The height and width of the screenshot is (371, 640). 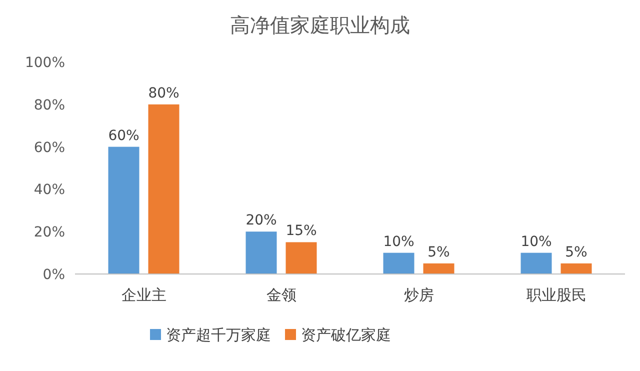 What do you see at coordinates (218, 335) in the screenshot?
I see `legend-label: 资产超千万家庭` at bounding box center [218, 335].